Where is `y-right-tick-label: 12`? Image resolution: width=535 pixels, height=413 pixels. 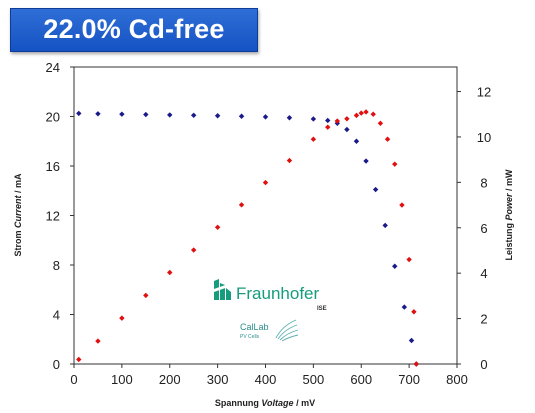 y-right-tick-label: 12 is located at coordinates (484, 92).